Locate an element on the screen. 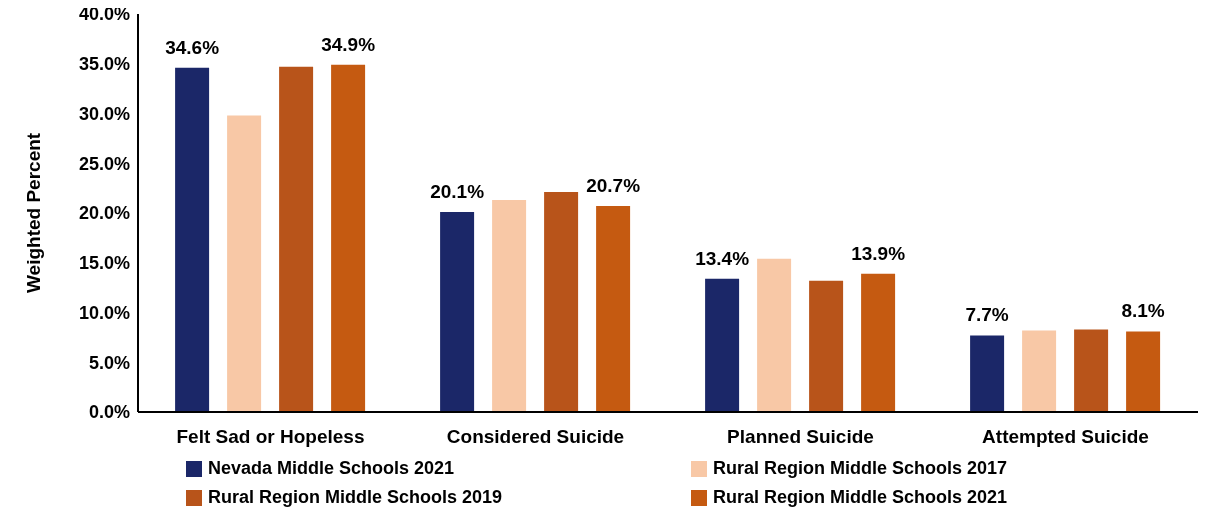  y-tick-label: 25.0% is located at coordinates (104, 163).